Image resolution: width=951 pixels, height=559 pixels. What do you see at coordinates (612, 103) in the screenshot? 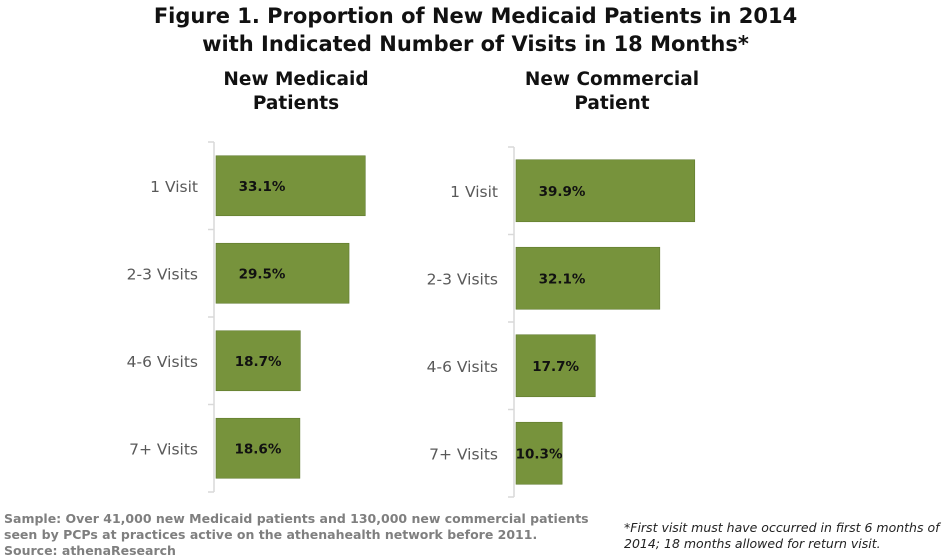
I see `panel-title-commercial-line2: Patient` at bounding box center [612, 103].